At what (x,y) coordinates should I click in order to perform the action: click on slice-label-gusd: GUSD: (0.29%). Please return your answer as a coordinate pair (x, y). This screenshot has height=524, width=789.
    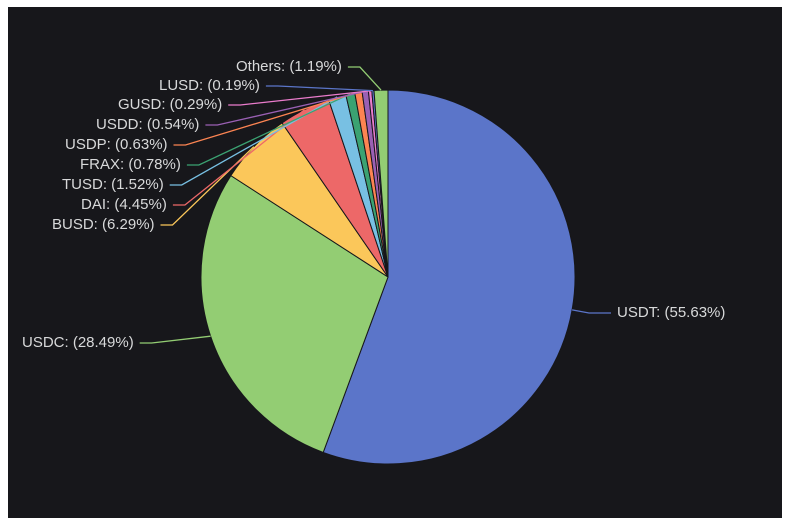
    Looking at the image, I should click on (170, 104).